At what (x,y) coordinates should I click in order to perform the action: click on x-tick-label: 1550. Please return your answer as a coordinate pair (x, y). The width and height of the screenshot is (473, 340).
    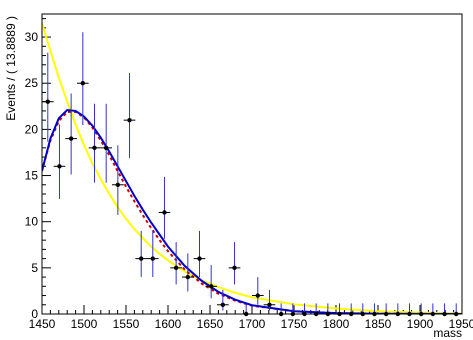
    Looking at the image, I should click on (126, 324).